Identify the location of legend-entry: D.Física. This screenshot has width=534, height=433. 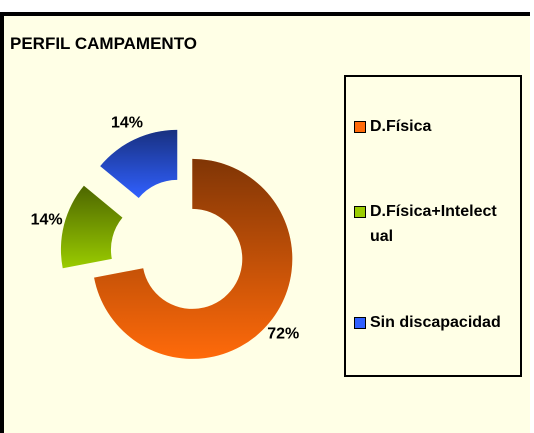
(433, 128).